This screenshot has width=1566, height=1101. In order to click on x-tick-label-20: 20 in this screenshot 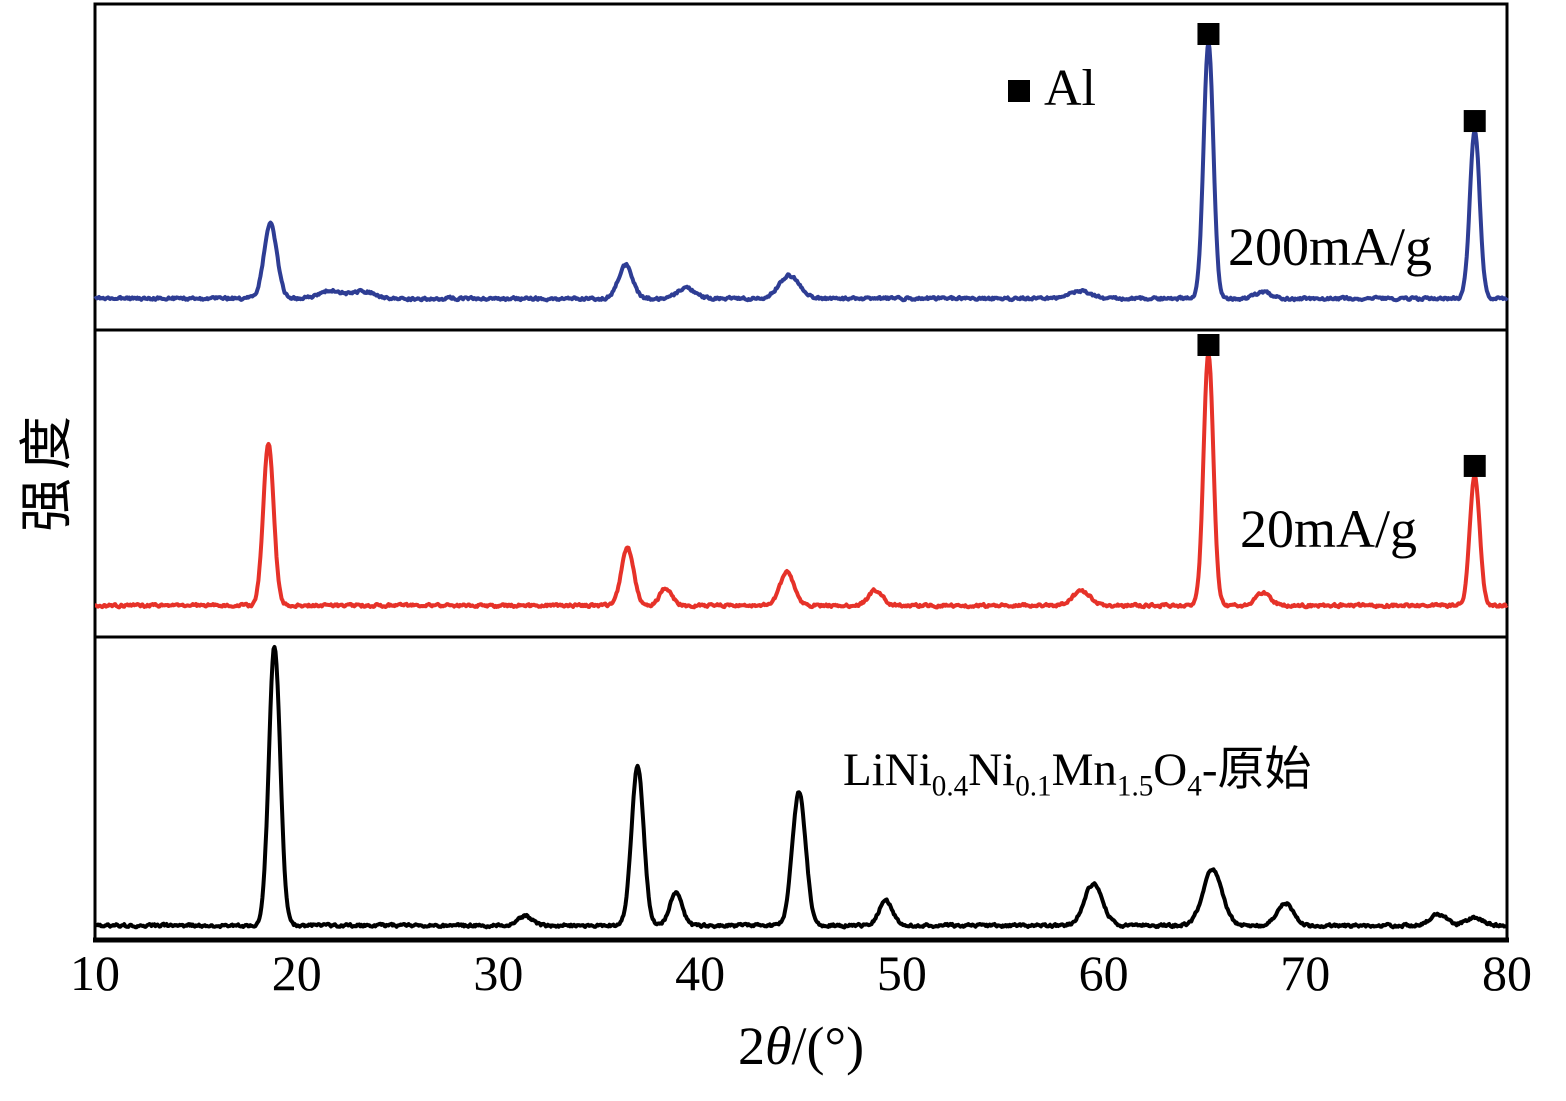, I will do `click(296, 973)`.